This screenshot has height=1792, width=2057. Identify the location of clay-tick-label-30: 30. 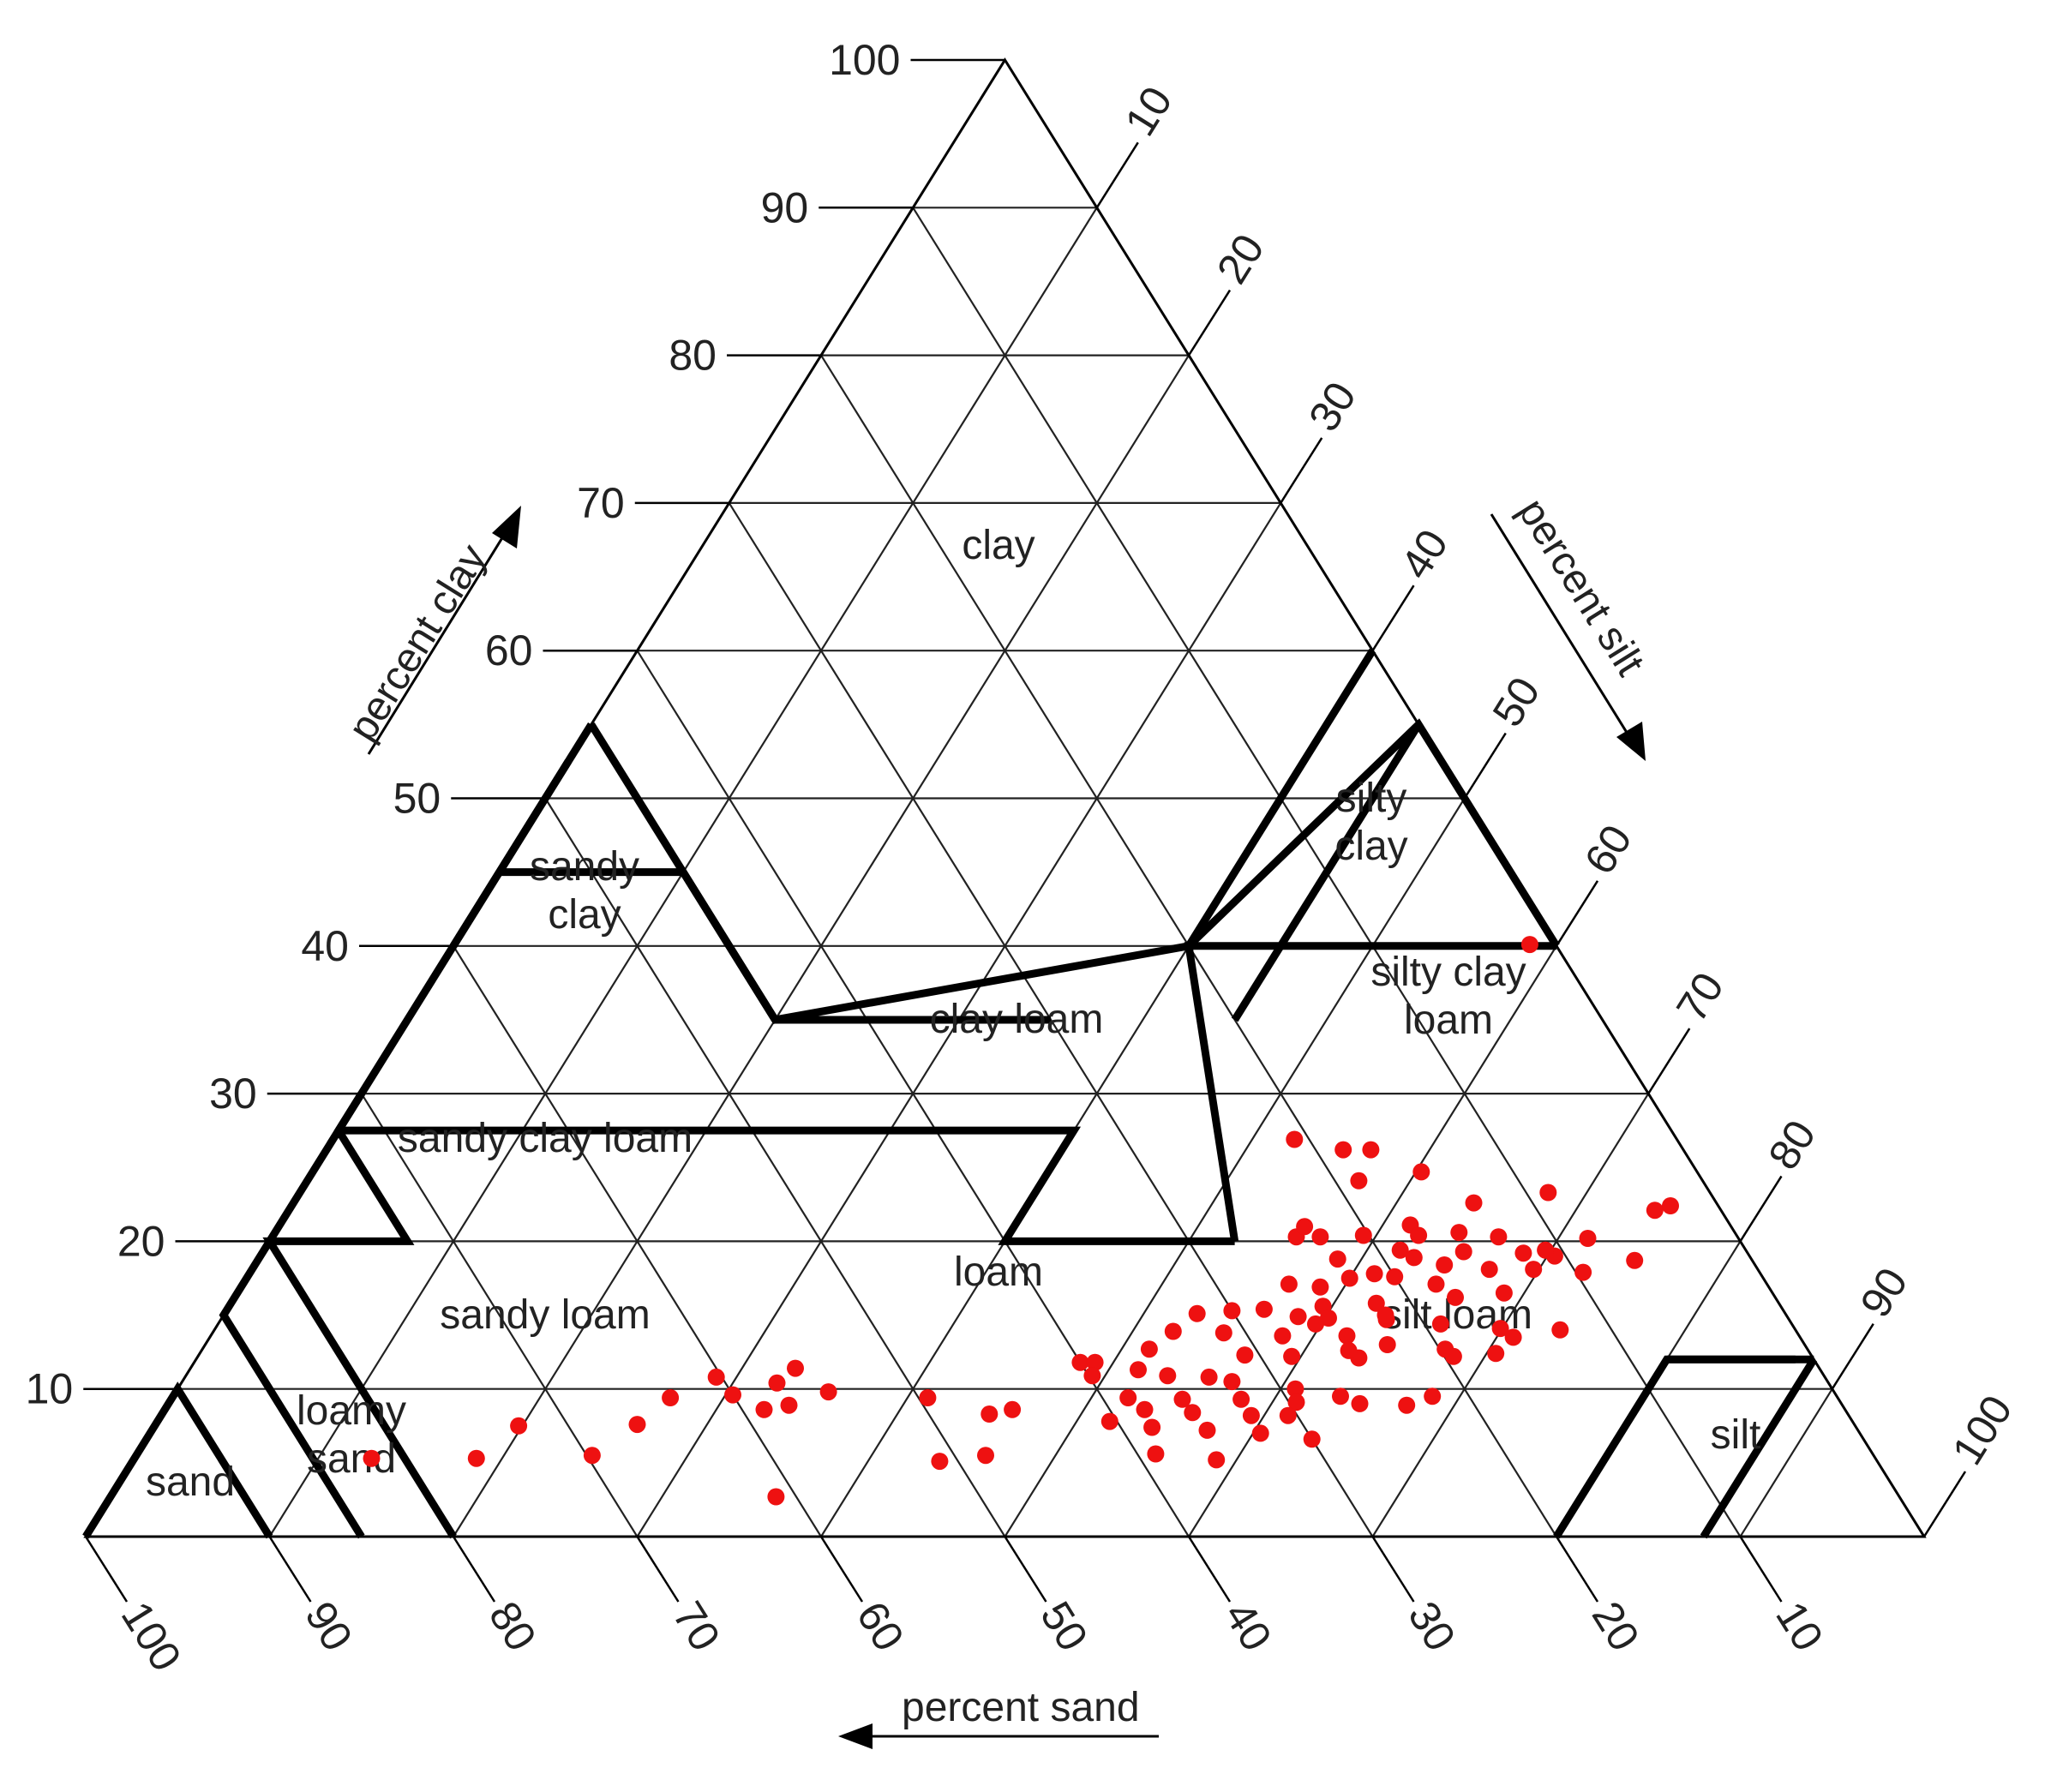
(233, 1094).